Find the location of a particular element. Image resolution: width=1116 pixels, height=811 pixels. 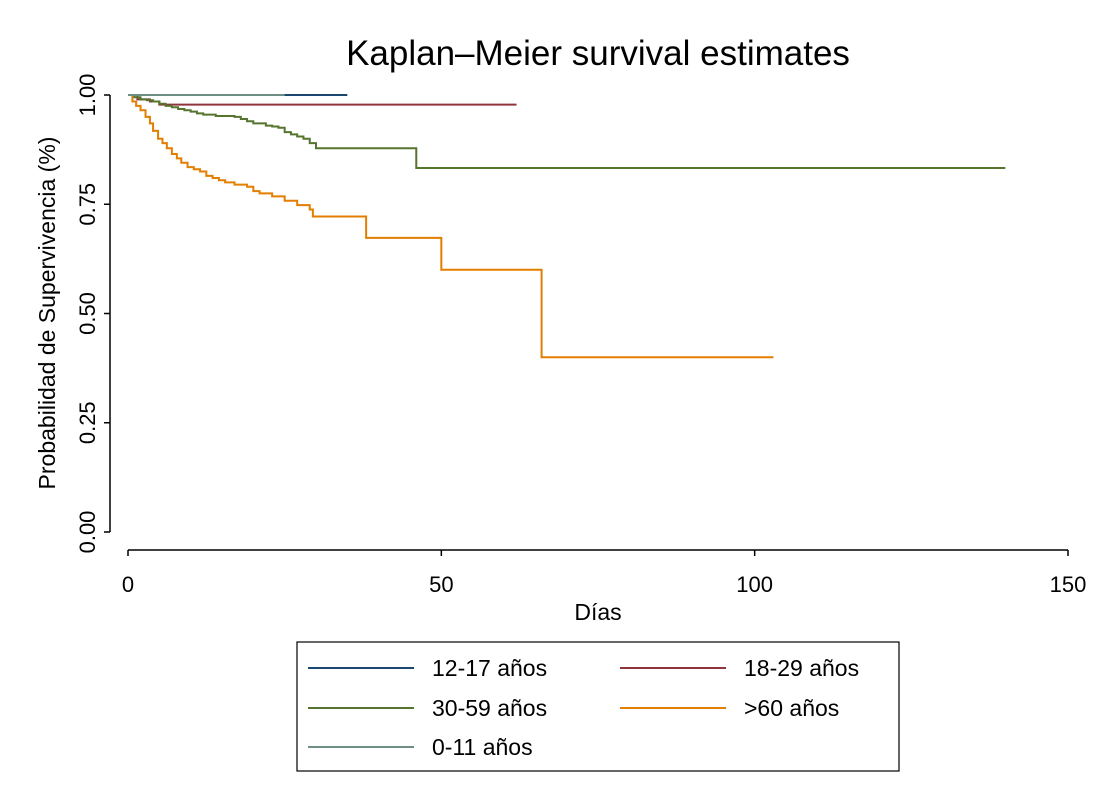

x-tick-label: 0 is located at coordinates (128, 584).